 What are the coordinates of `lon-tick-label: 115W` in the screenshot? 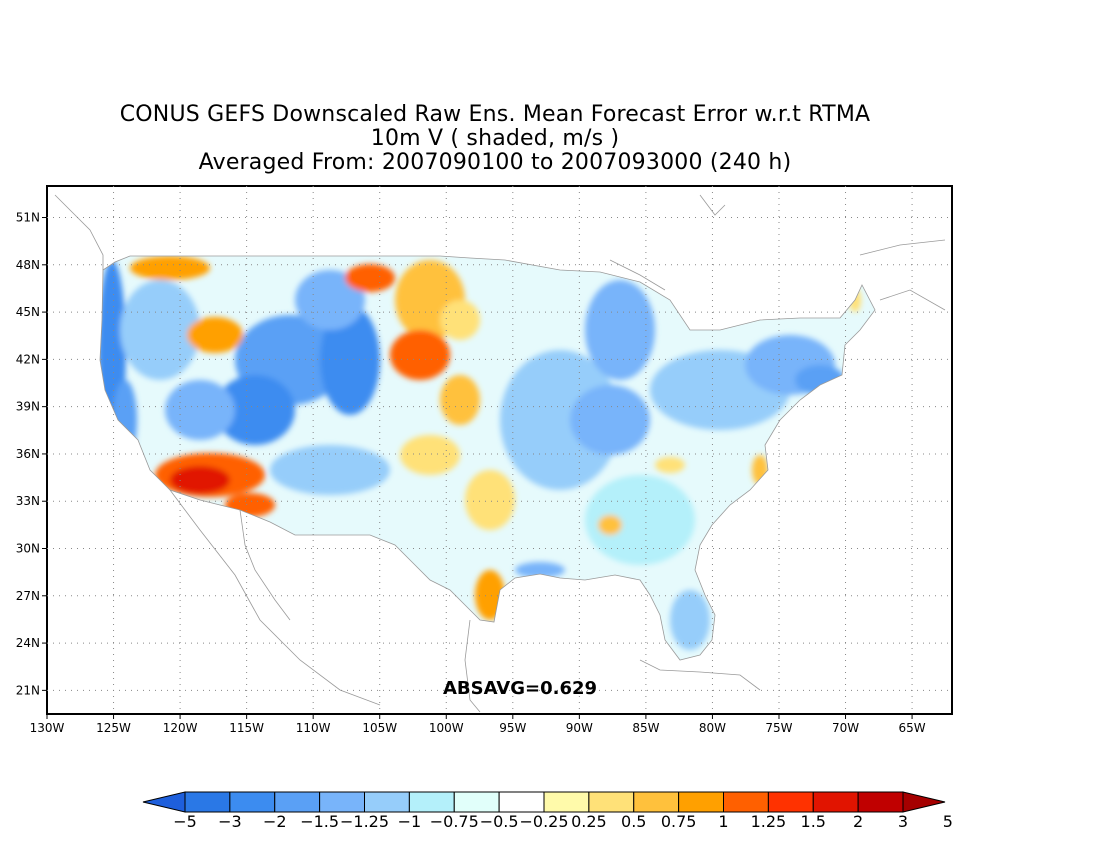 It's located at (246, 728).